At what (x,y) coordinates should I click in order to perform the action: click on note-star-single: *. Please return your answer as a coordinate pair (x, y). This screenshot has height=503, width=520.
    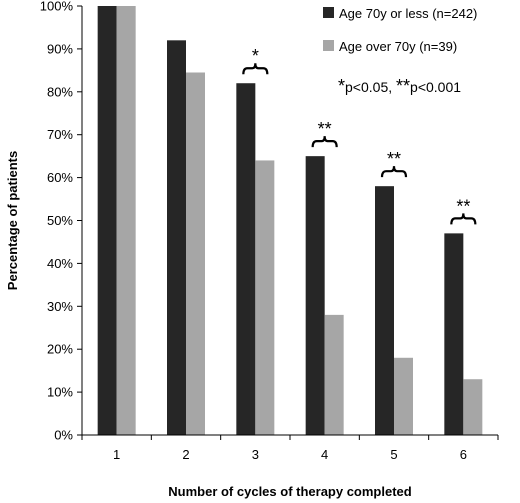
    Looking at the image, I should click on (341, 86).